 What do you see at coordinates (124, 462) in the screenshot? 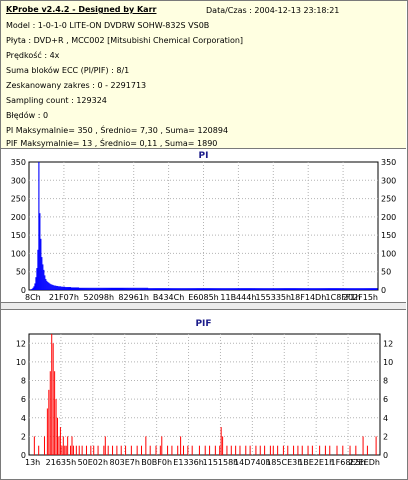
I see `x-tick-label: 803E7h` at bounding box center [124, 462].